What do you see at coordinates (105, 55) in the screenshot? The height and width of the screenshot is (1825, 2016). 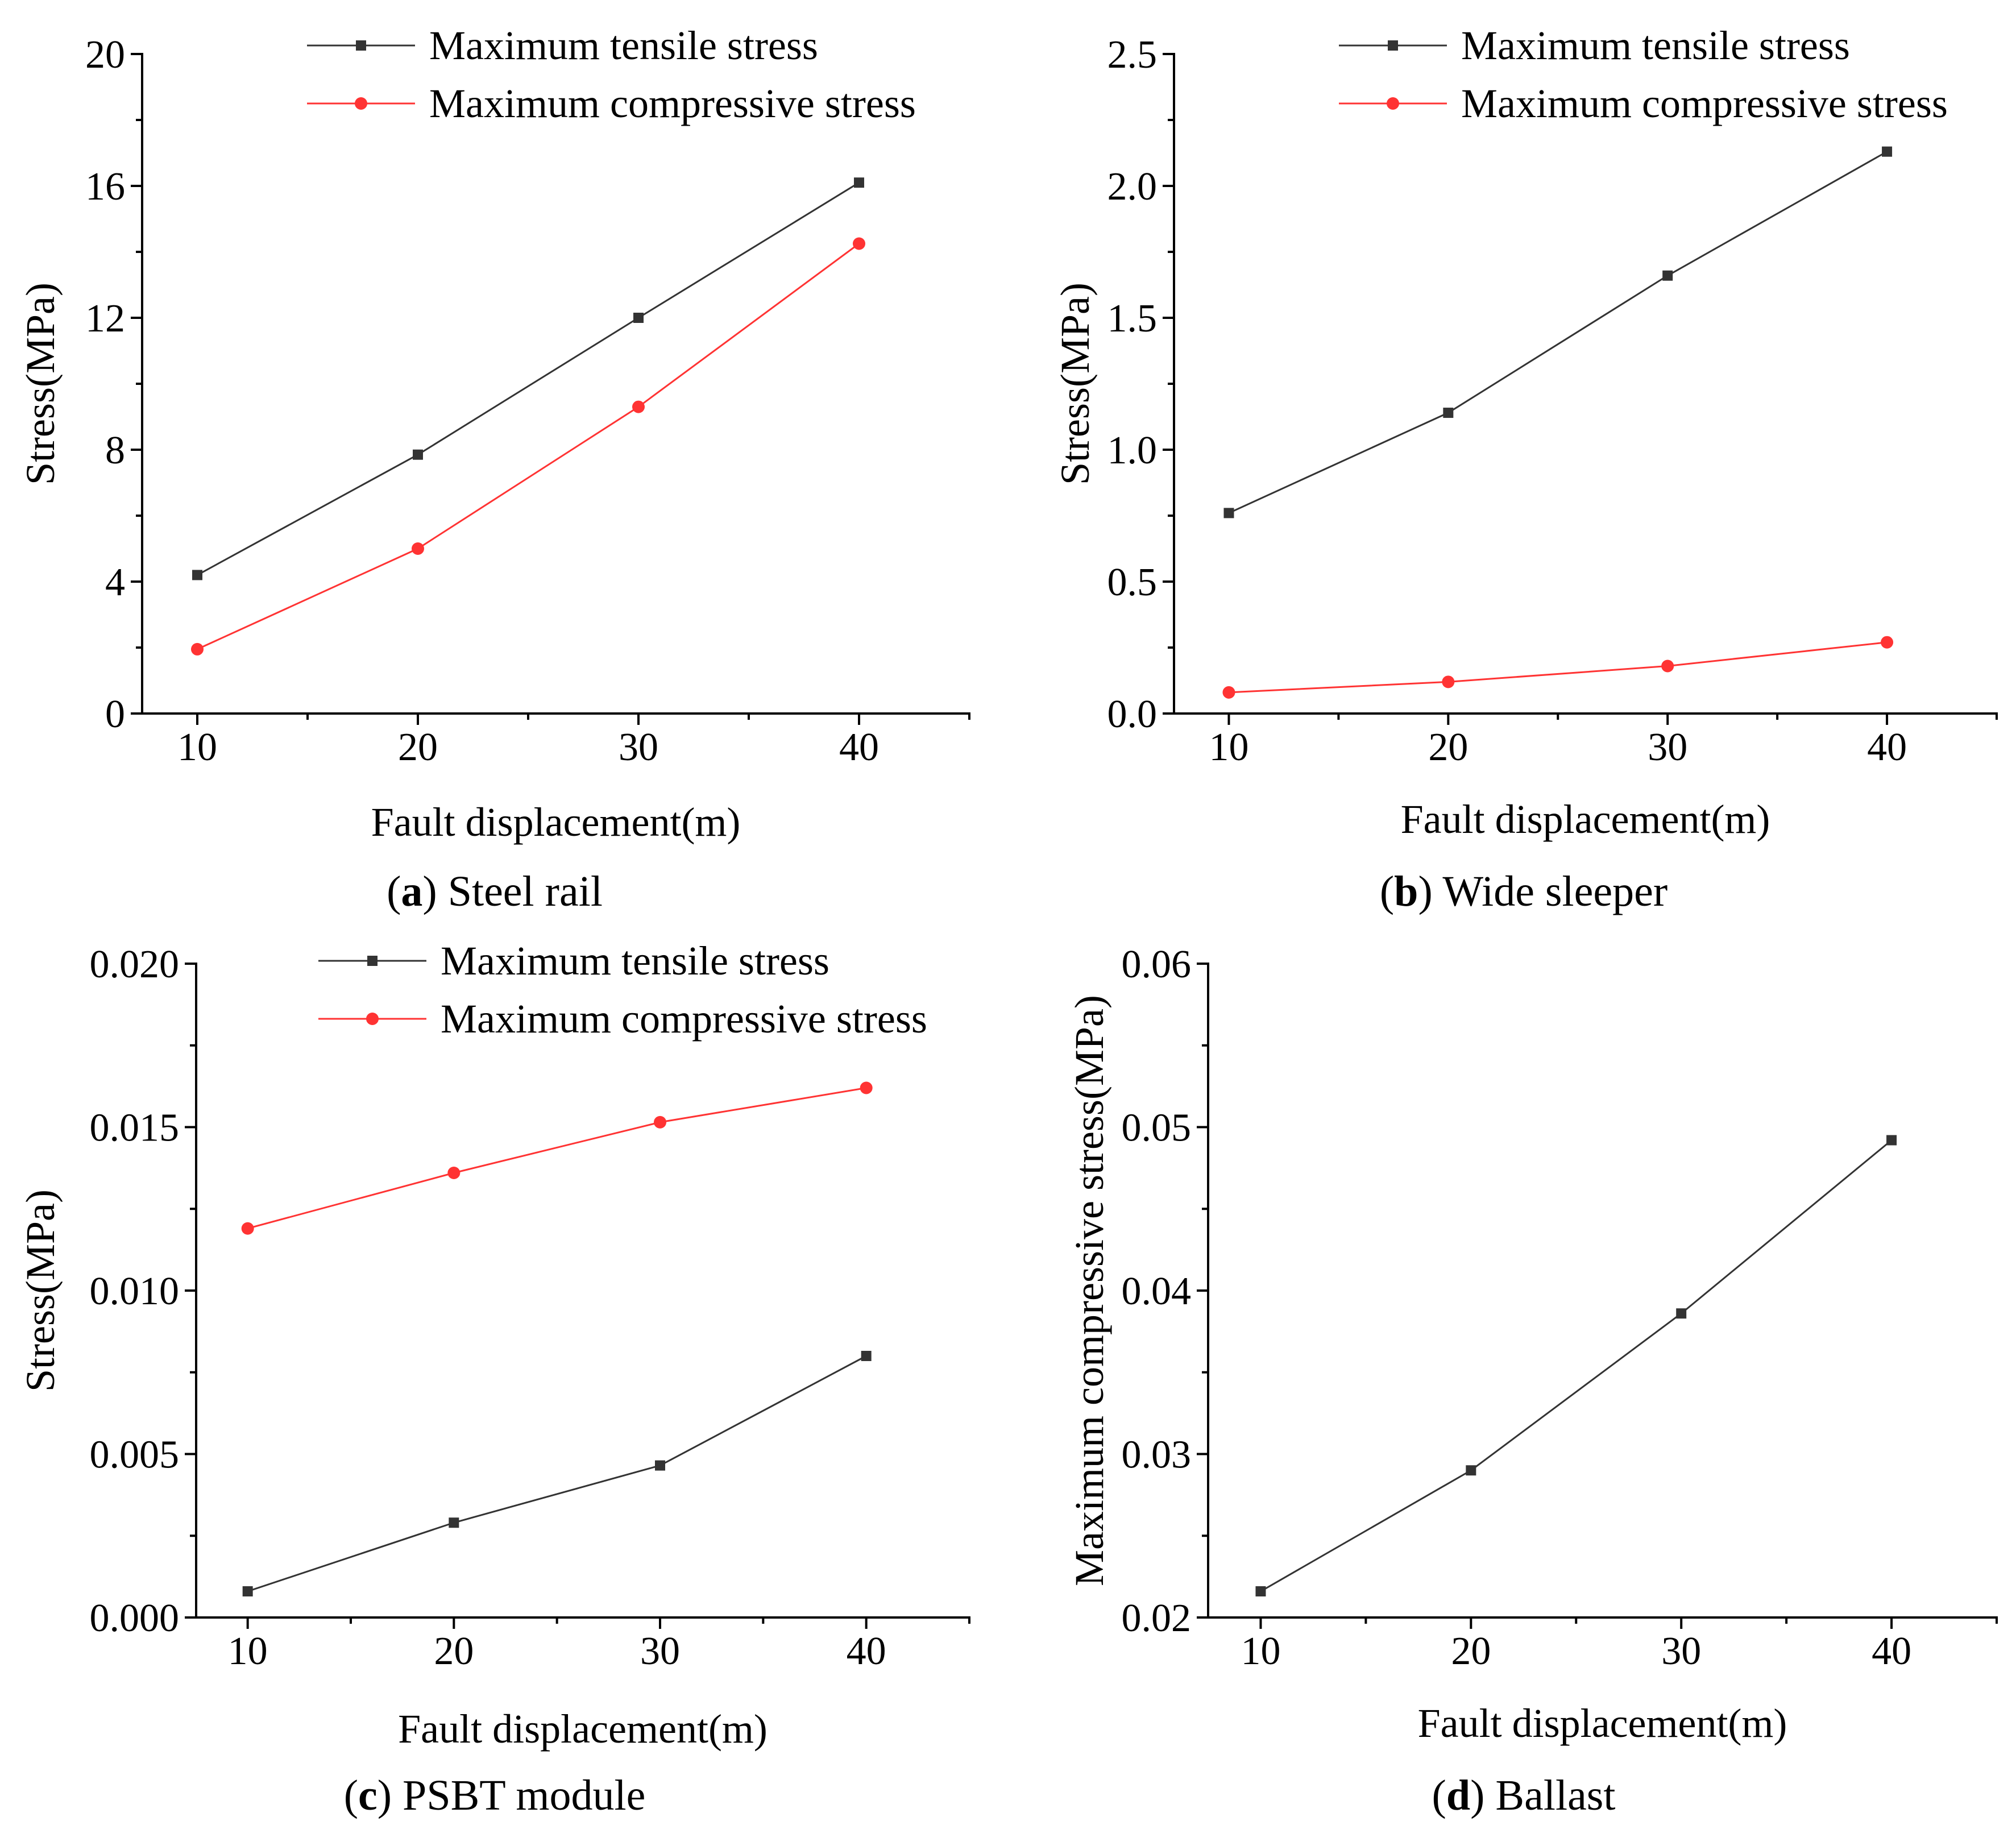 I see `y-tick-label: 20` at bounding box center [105, 55].